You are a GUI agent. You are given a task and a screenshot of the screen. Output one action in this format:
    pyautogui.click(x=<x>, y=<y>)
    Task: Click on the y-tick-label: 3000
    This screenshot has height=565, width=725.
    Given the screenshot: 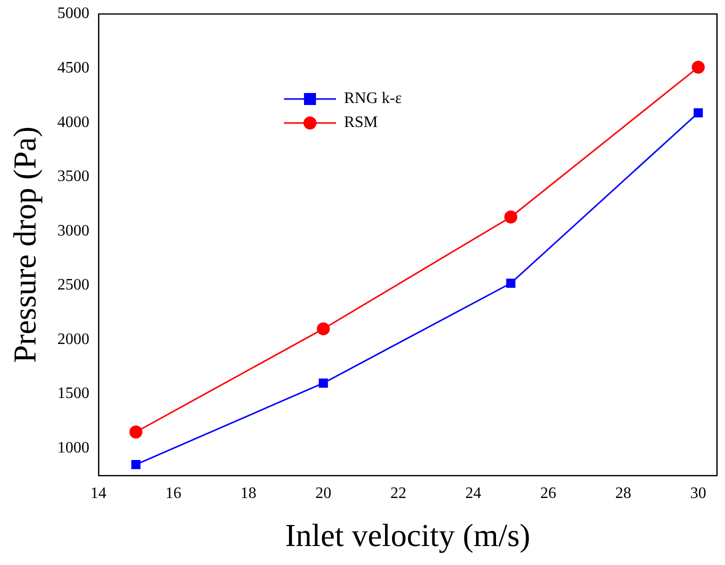 What is the action you would take?
    pyautogui.click(x=73, y=231)
    